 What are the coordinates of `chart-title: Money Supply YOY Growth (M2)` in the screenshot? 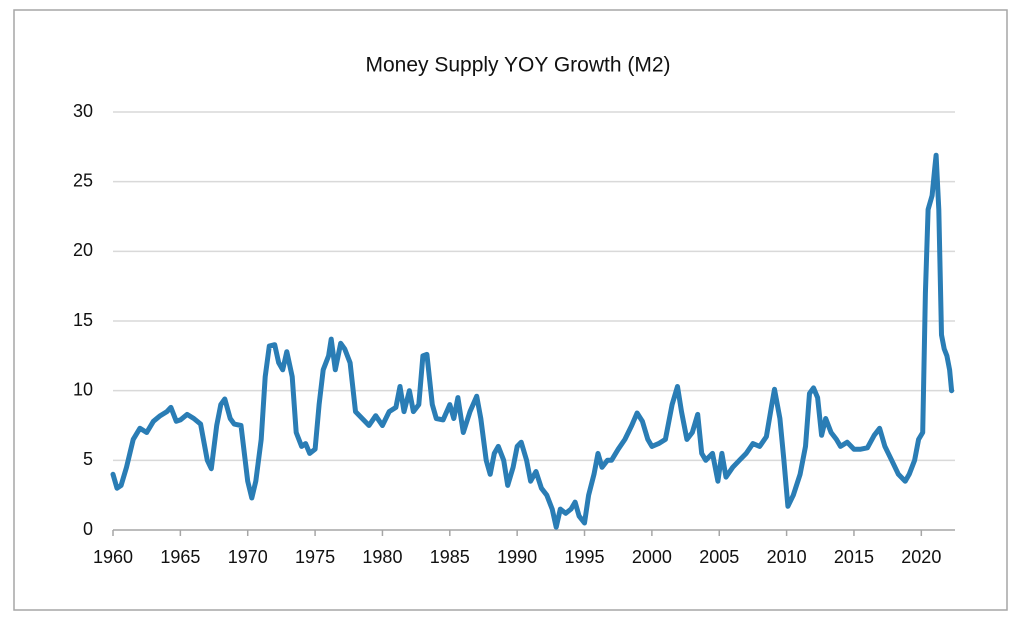 It's located at (517, 65).